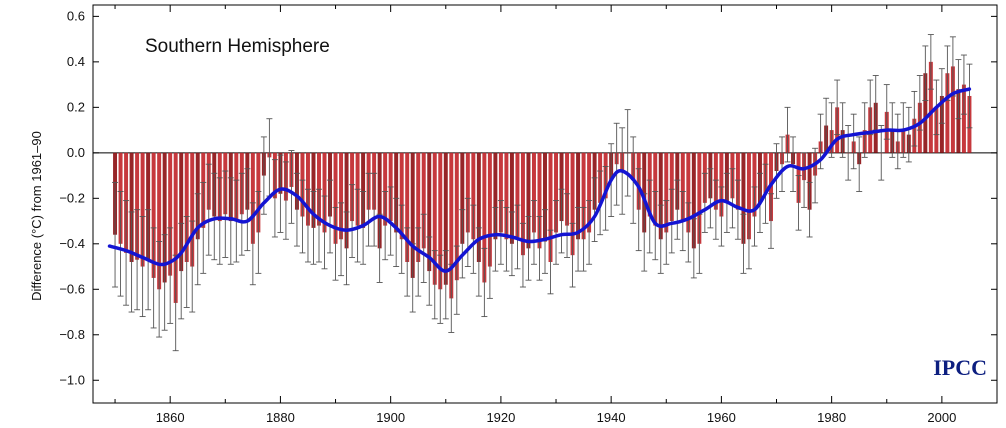 The height and width of the screenshot is (428, 1006). Describe the element at coordinates (72, 243) in the screenshot. I see `y-tick-label: −0.4` at that location.